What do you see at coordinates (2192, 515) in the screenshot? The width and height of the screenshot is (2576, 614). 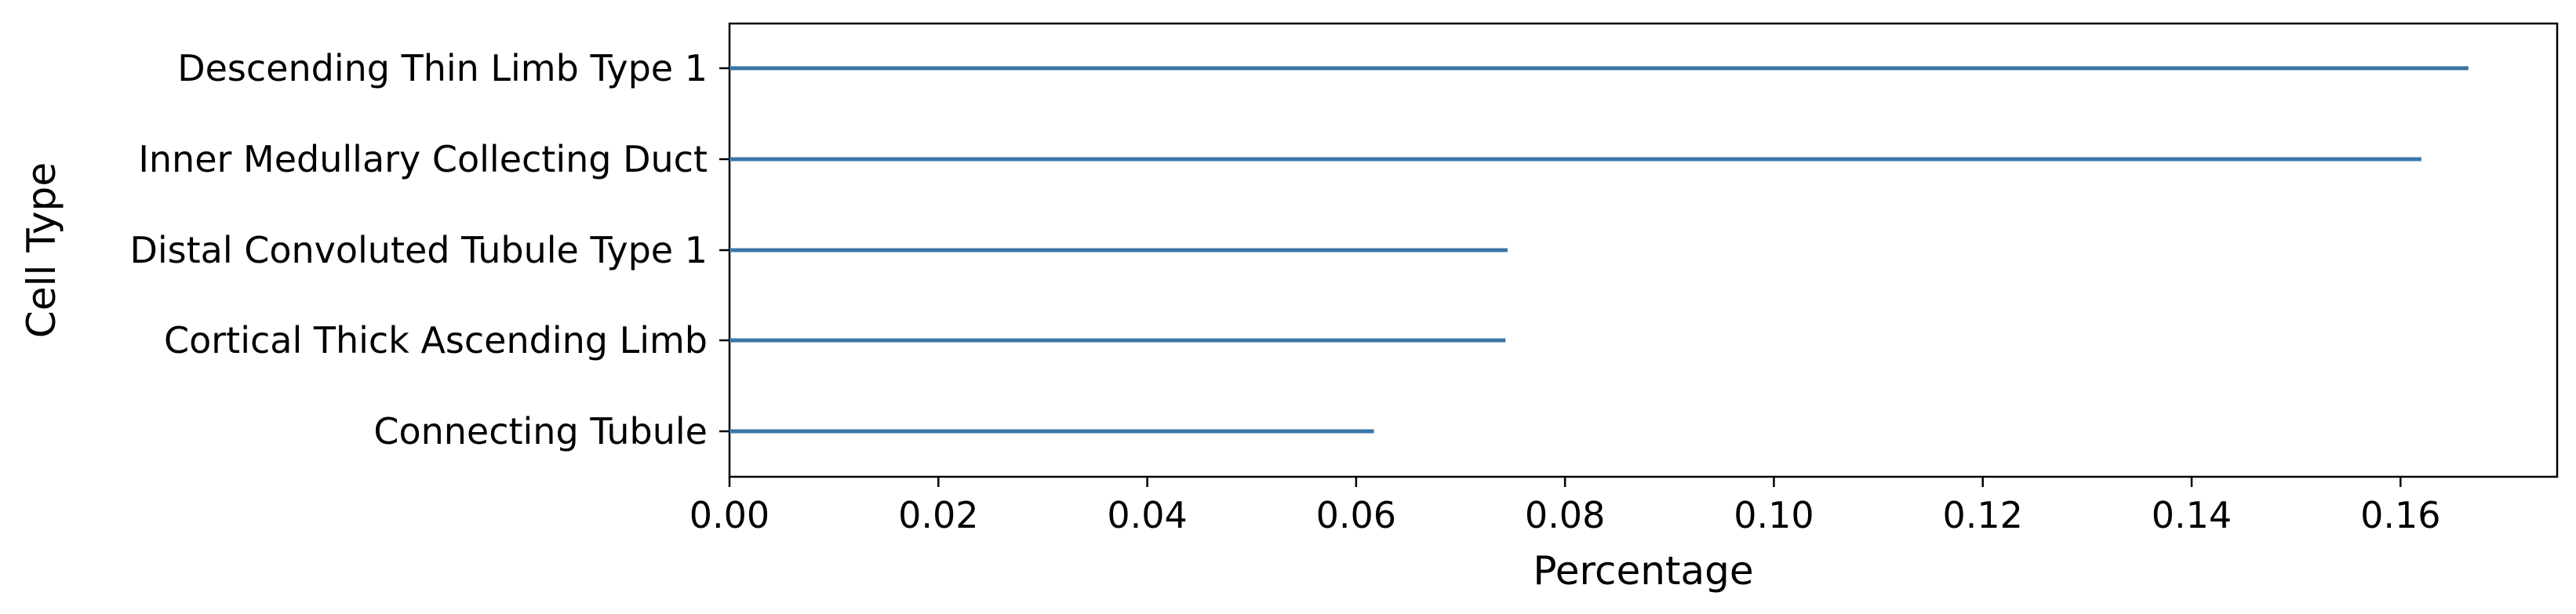 I see `x-tick-label: 0.14` at bounding box center [2192, 515].